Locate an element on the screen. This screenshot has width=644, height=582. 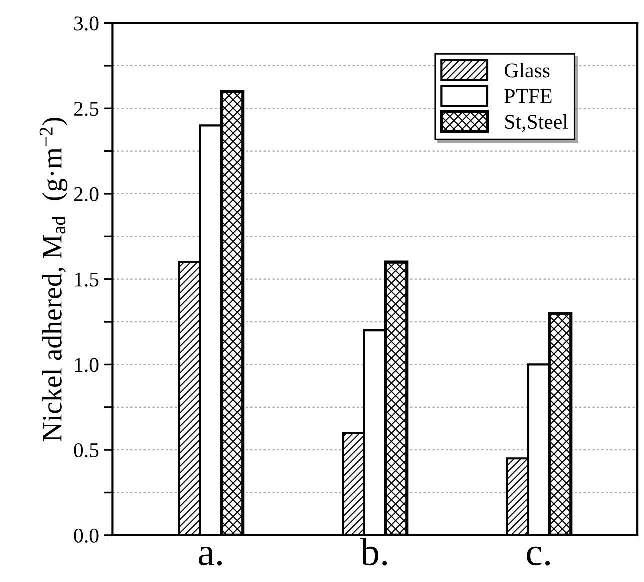
y-tick-label: 3.0 is located at coordinates (86, 23).